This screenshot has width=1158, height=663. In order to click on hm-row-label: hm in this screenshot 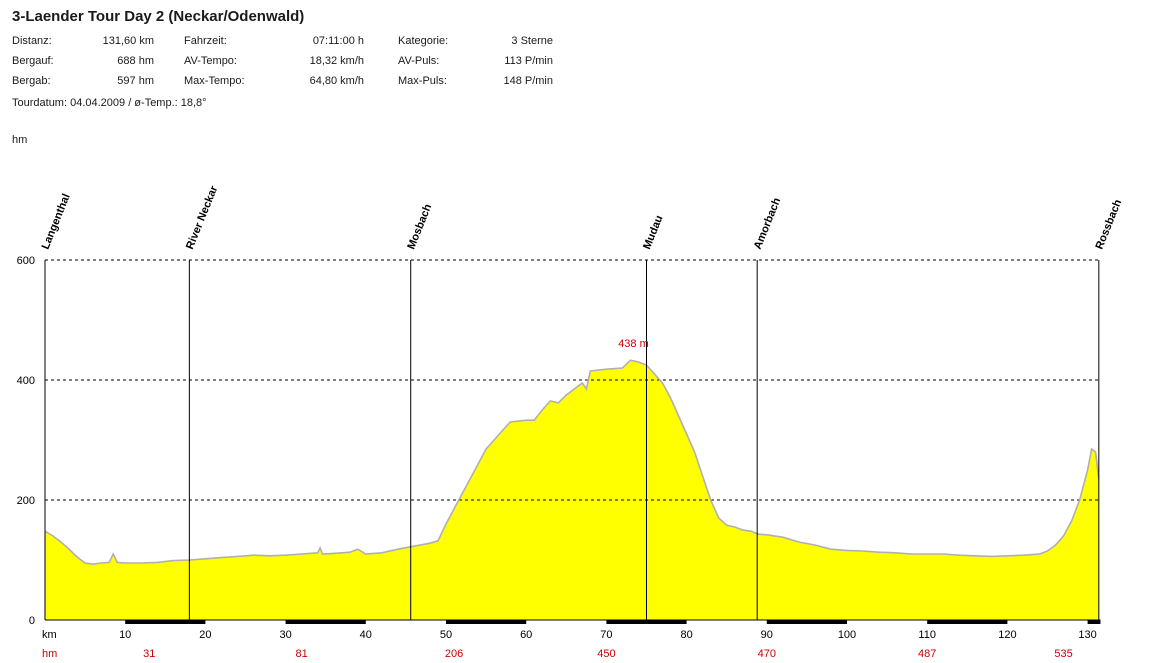, I will do `click(49, 654)`.